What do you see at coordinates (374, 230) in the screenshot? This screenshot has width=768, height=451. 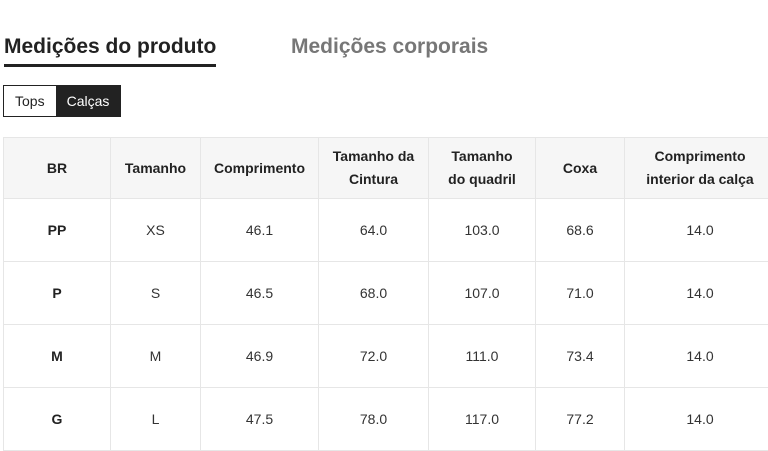 I see `table-cell: 64.0` at bounding box center [374, 230].